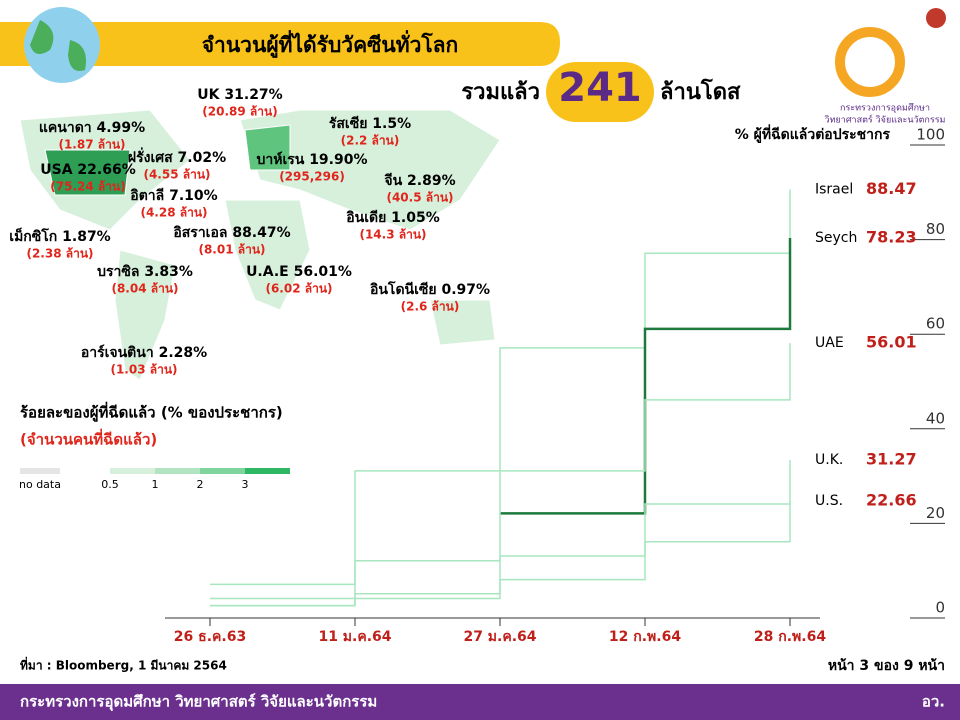 This screenshot has height=720, width=960. Describe the element at coordinates (829, 460) in the screenshot. I see `series-name: U.K.` at that location.